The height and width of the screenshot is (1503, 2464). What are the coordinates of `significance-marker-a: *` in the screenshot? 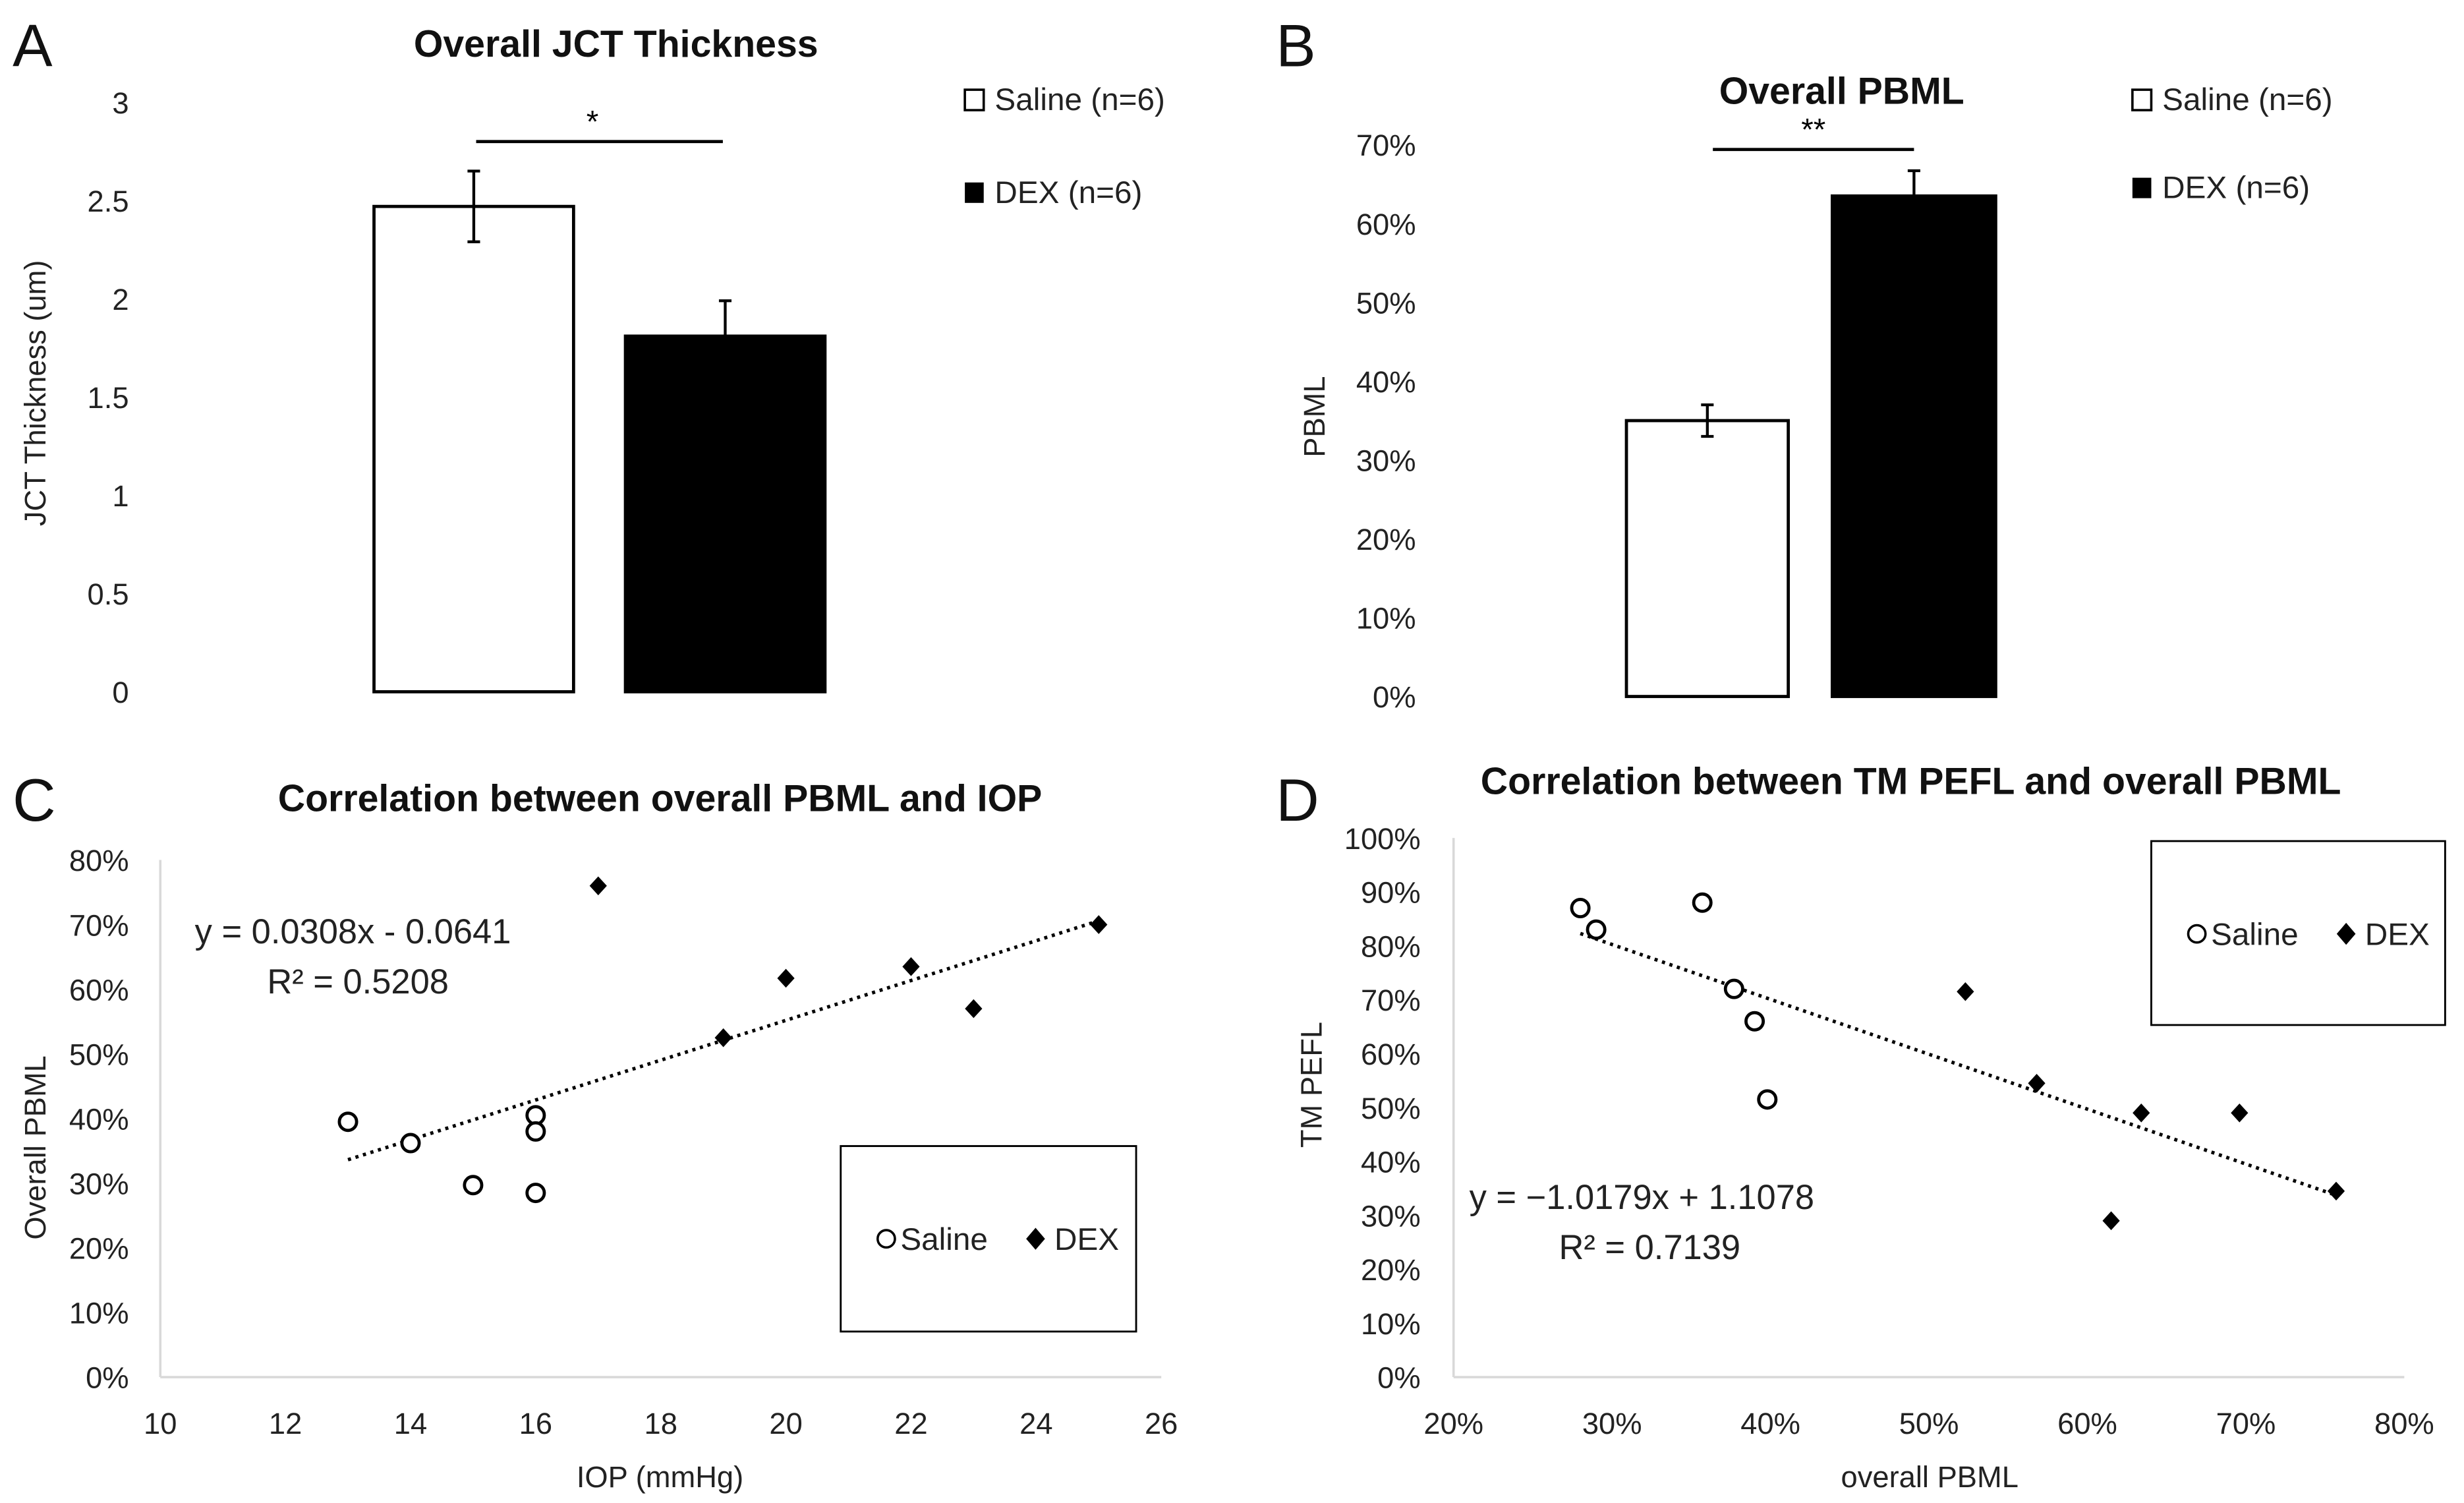 It's located at (593, 121).